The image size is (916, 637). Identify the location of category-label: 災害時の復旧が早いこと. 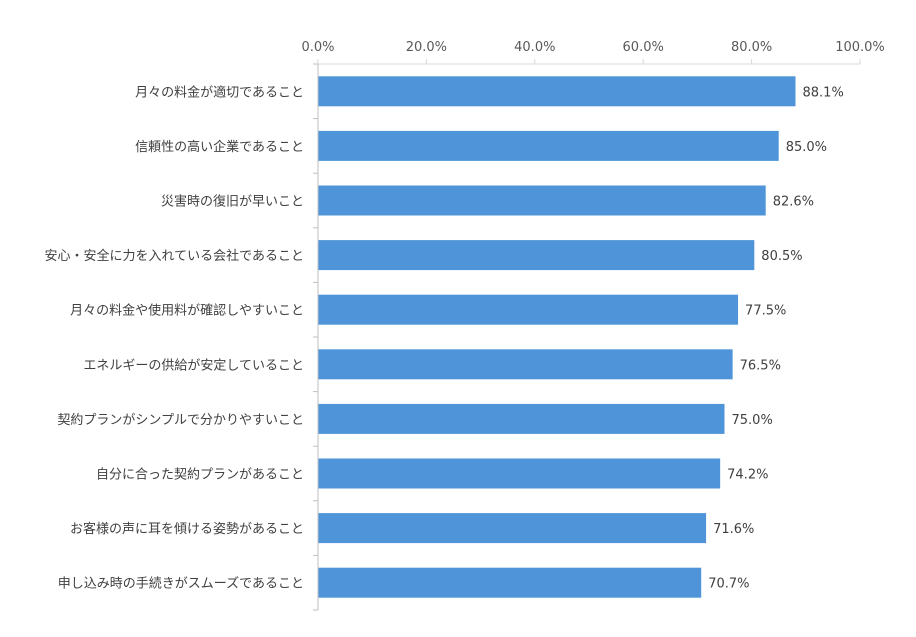
(232, 202).